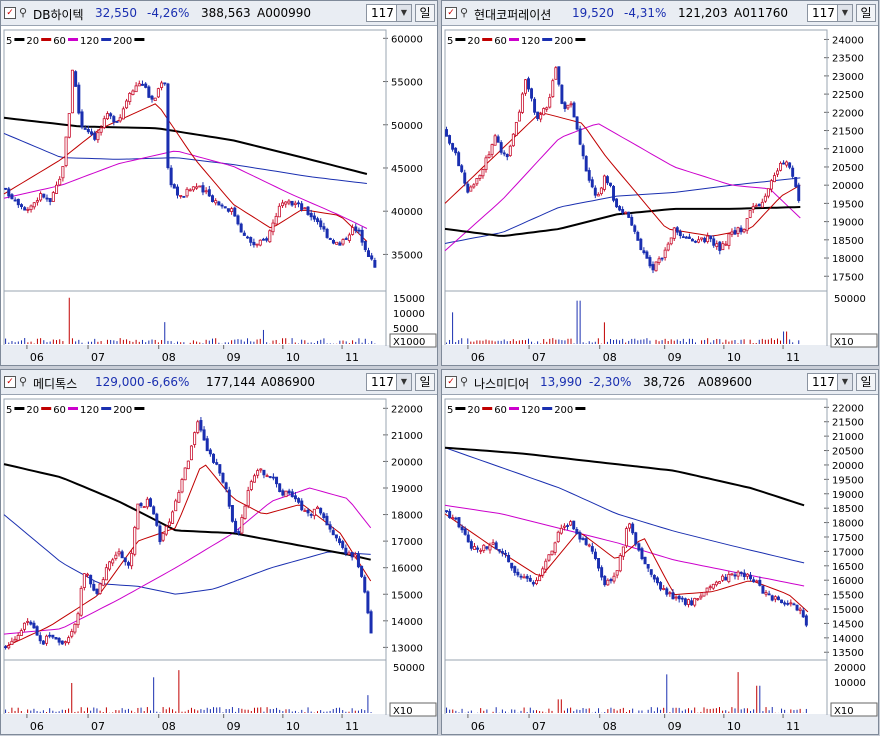 This screenshot has height=736, width=880. I want to click on ma-legend-label: 20, so click(32, 410).